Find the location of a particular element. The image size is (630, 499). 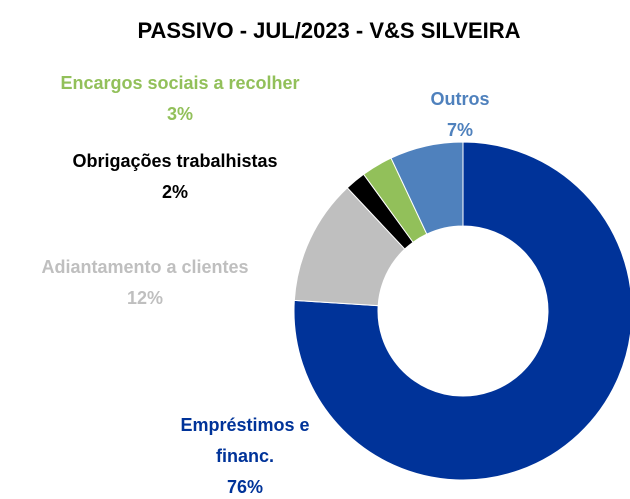

slice-label: Encargos sociais a recolher 3% is located at coordinates (180, 99).